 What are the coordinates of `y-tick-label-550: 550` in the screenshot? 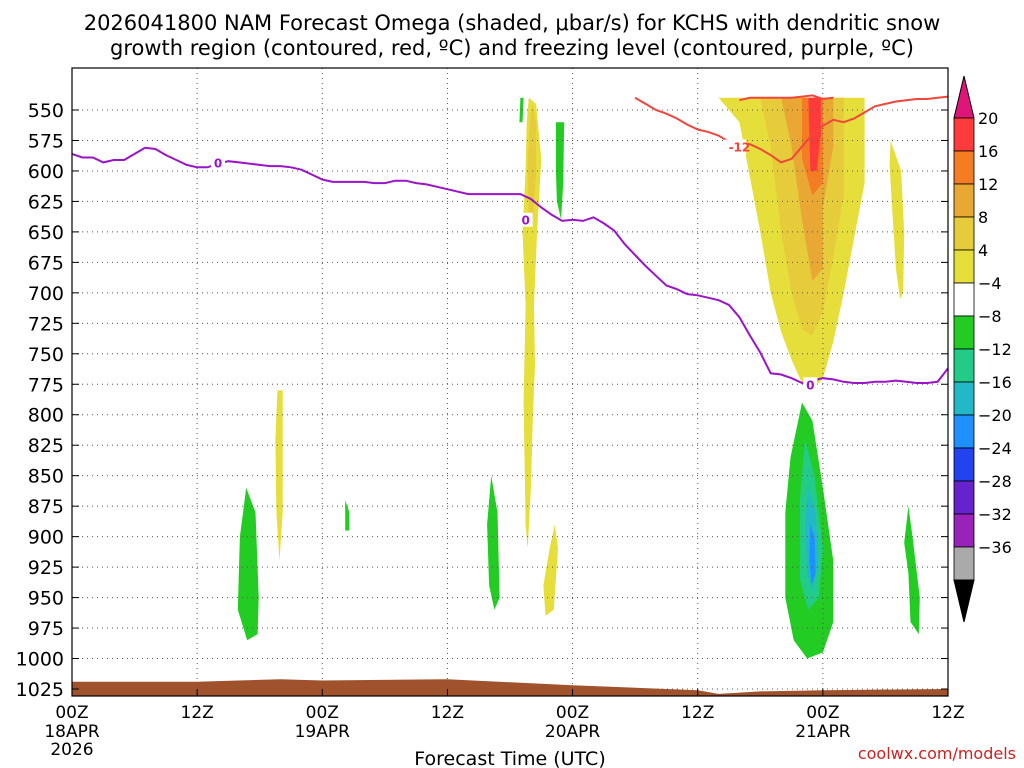 It's located at (46, 111).